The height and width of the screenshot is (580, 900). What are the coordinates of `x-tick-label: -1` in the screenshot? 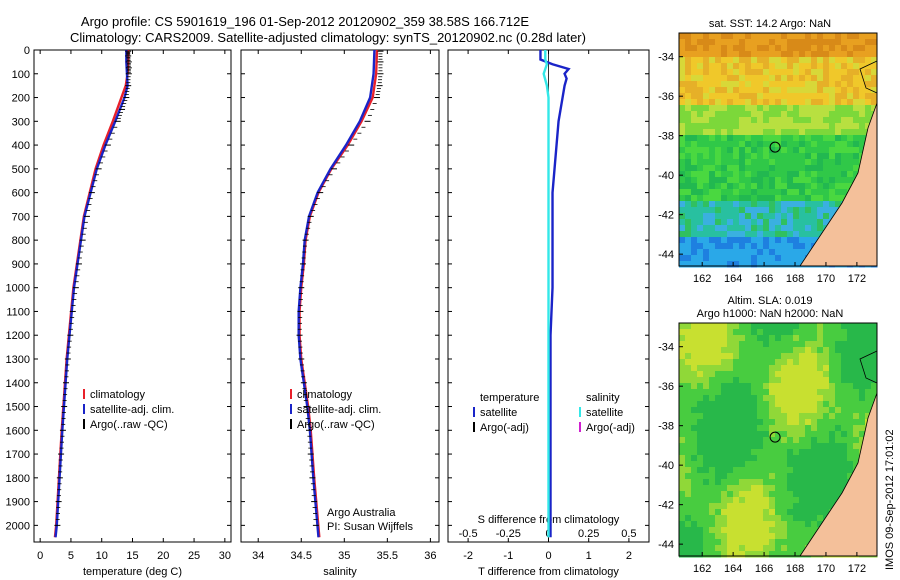 It's located at (508, 556).